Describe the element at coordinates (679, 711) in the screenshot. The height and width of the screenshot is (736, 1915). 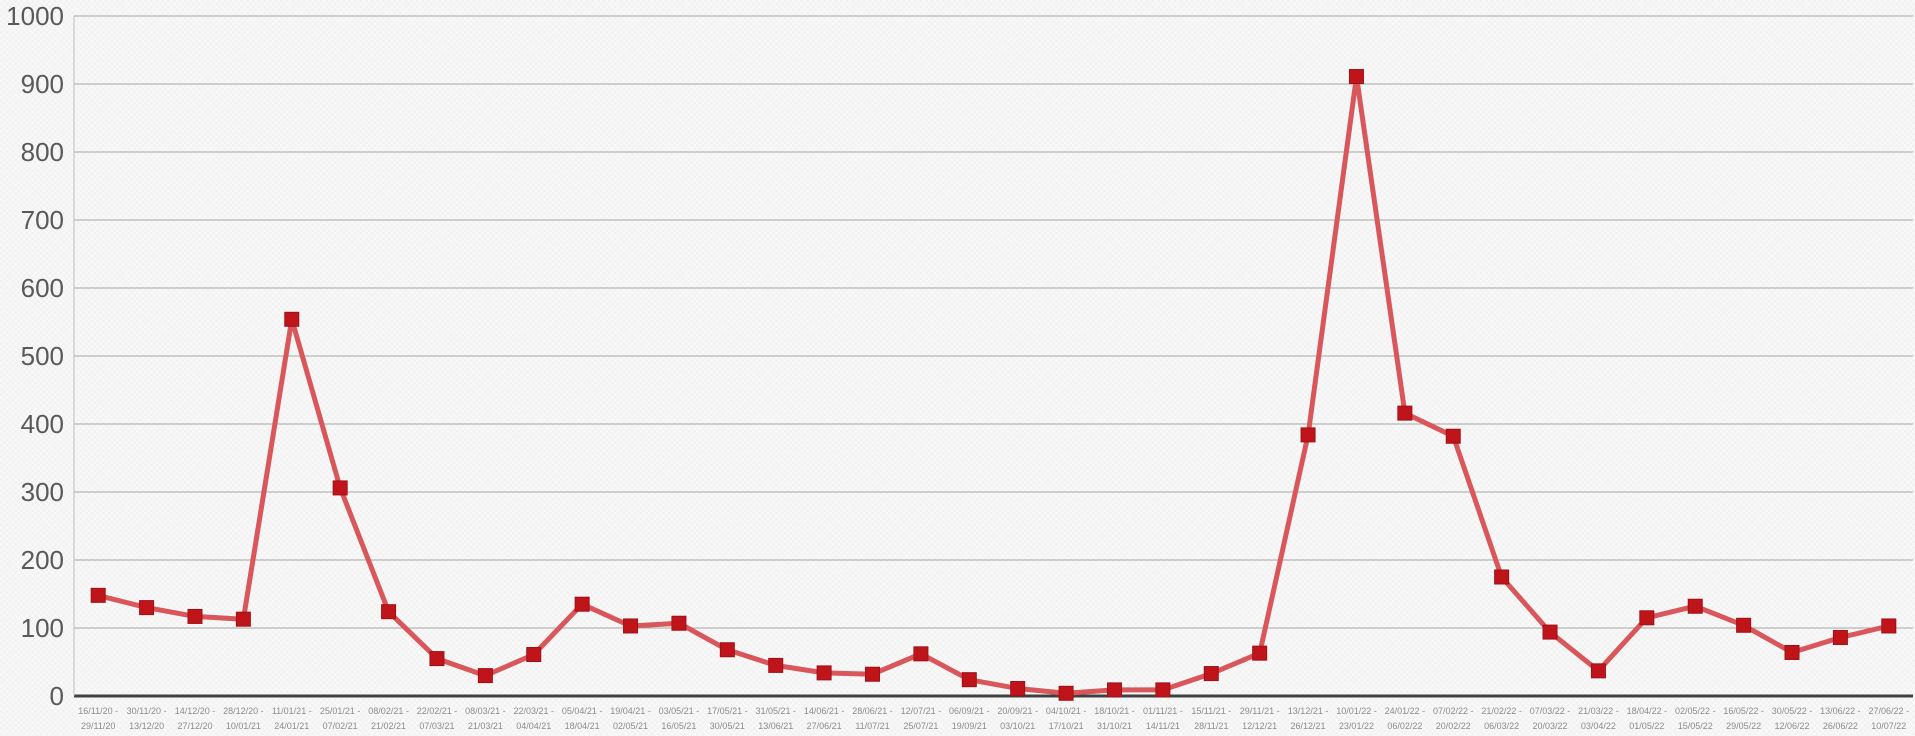
I see `x-tick-label: 03/05/21 -` at that location.